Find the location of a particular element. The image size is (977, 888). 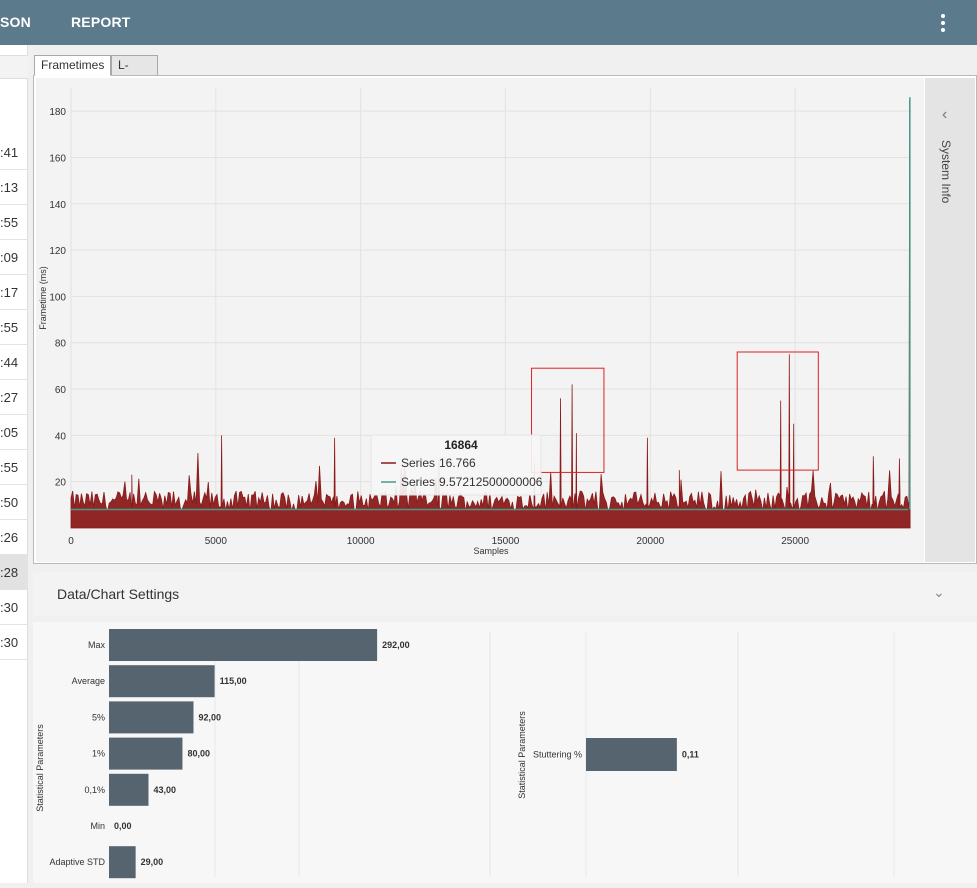

y-tick-label: 40 is located at coordinates (61, 436).